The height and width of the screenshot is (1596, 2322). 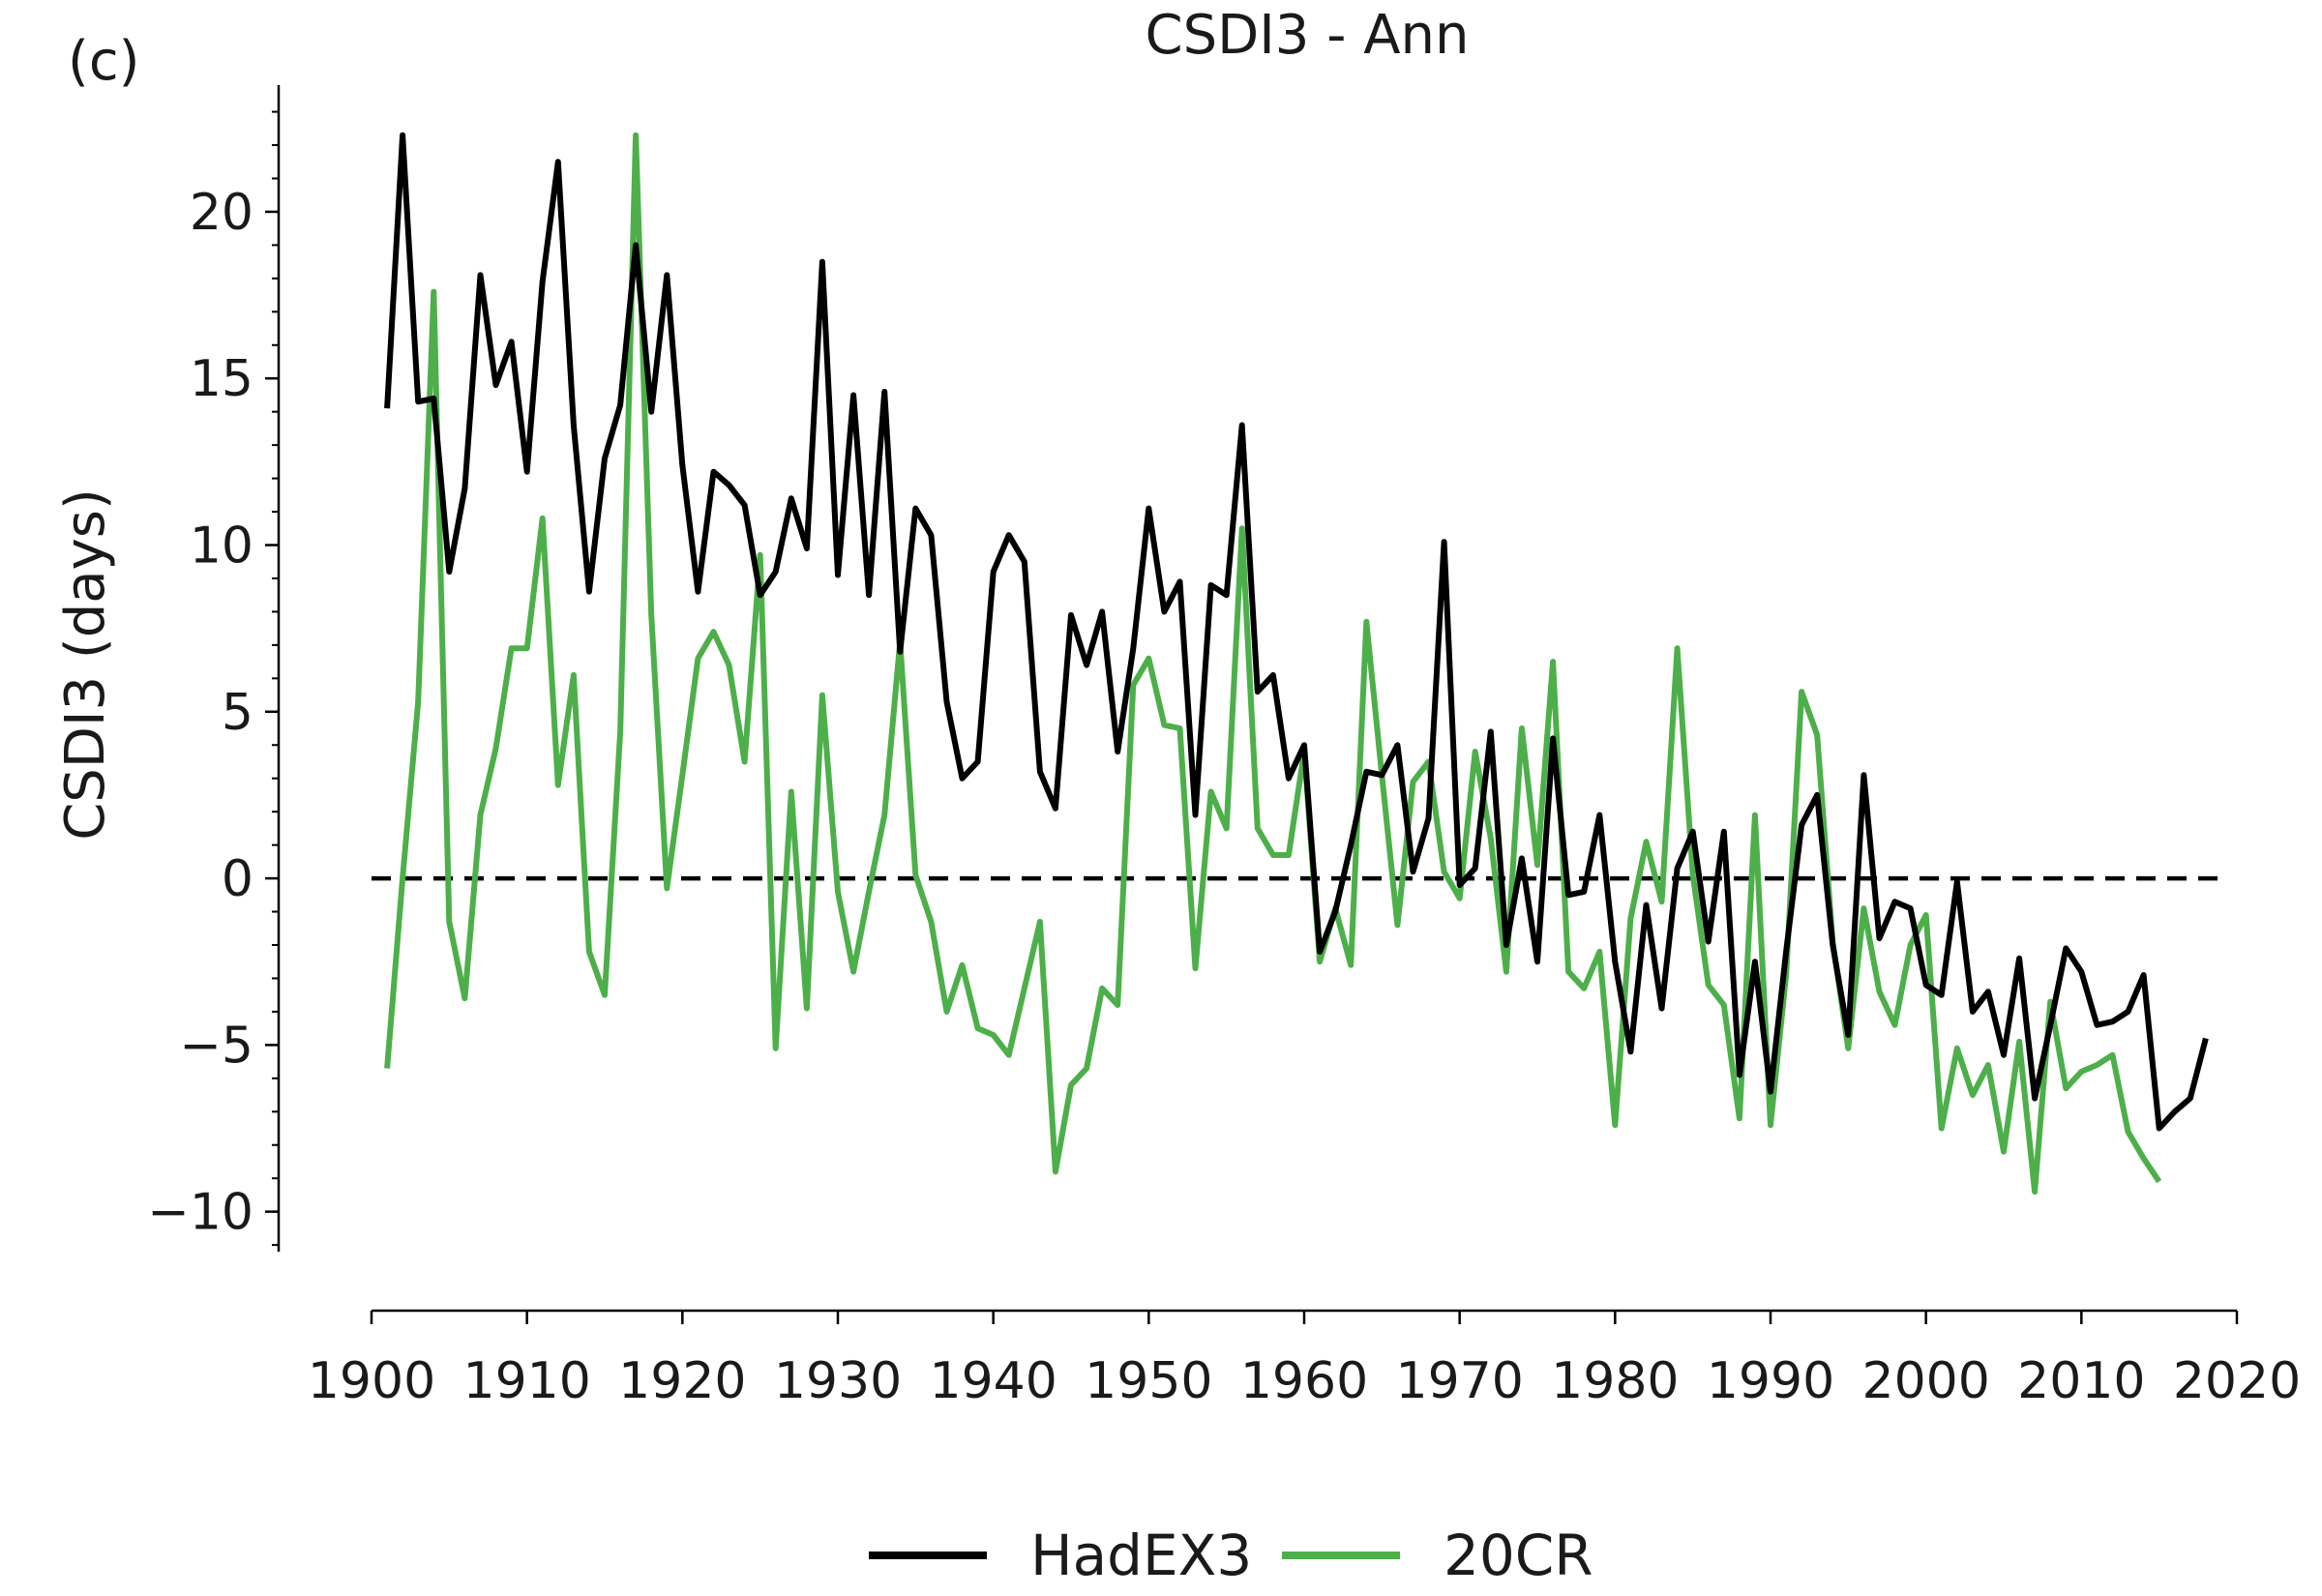 I want to click on y-tick-label: 0, so click(x=237, y=879).